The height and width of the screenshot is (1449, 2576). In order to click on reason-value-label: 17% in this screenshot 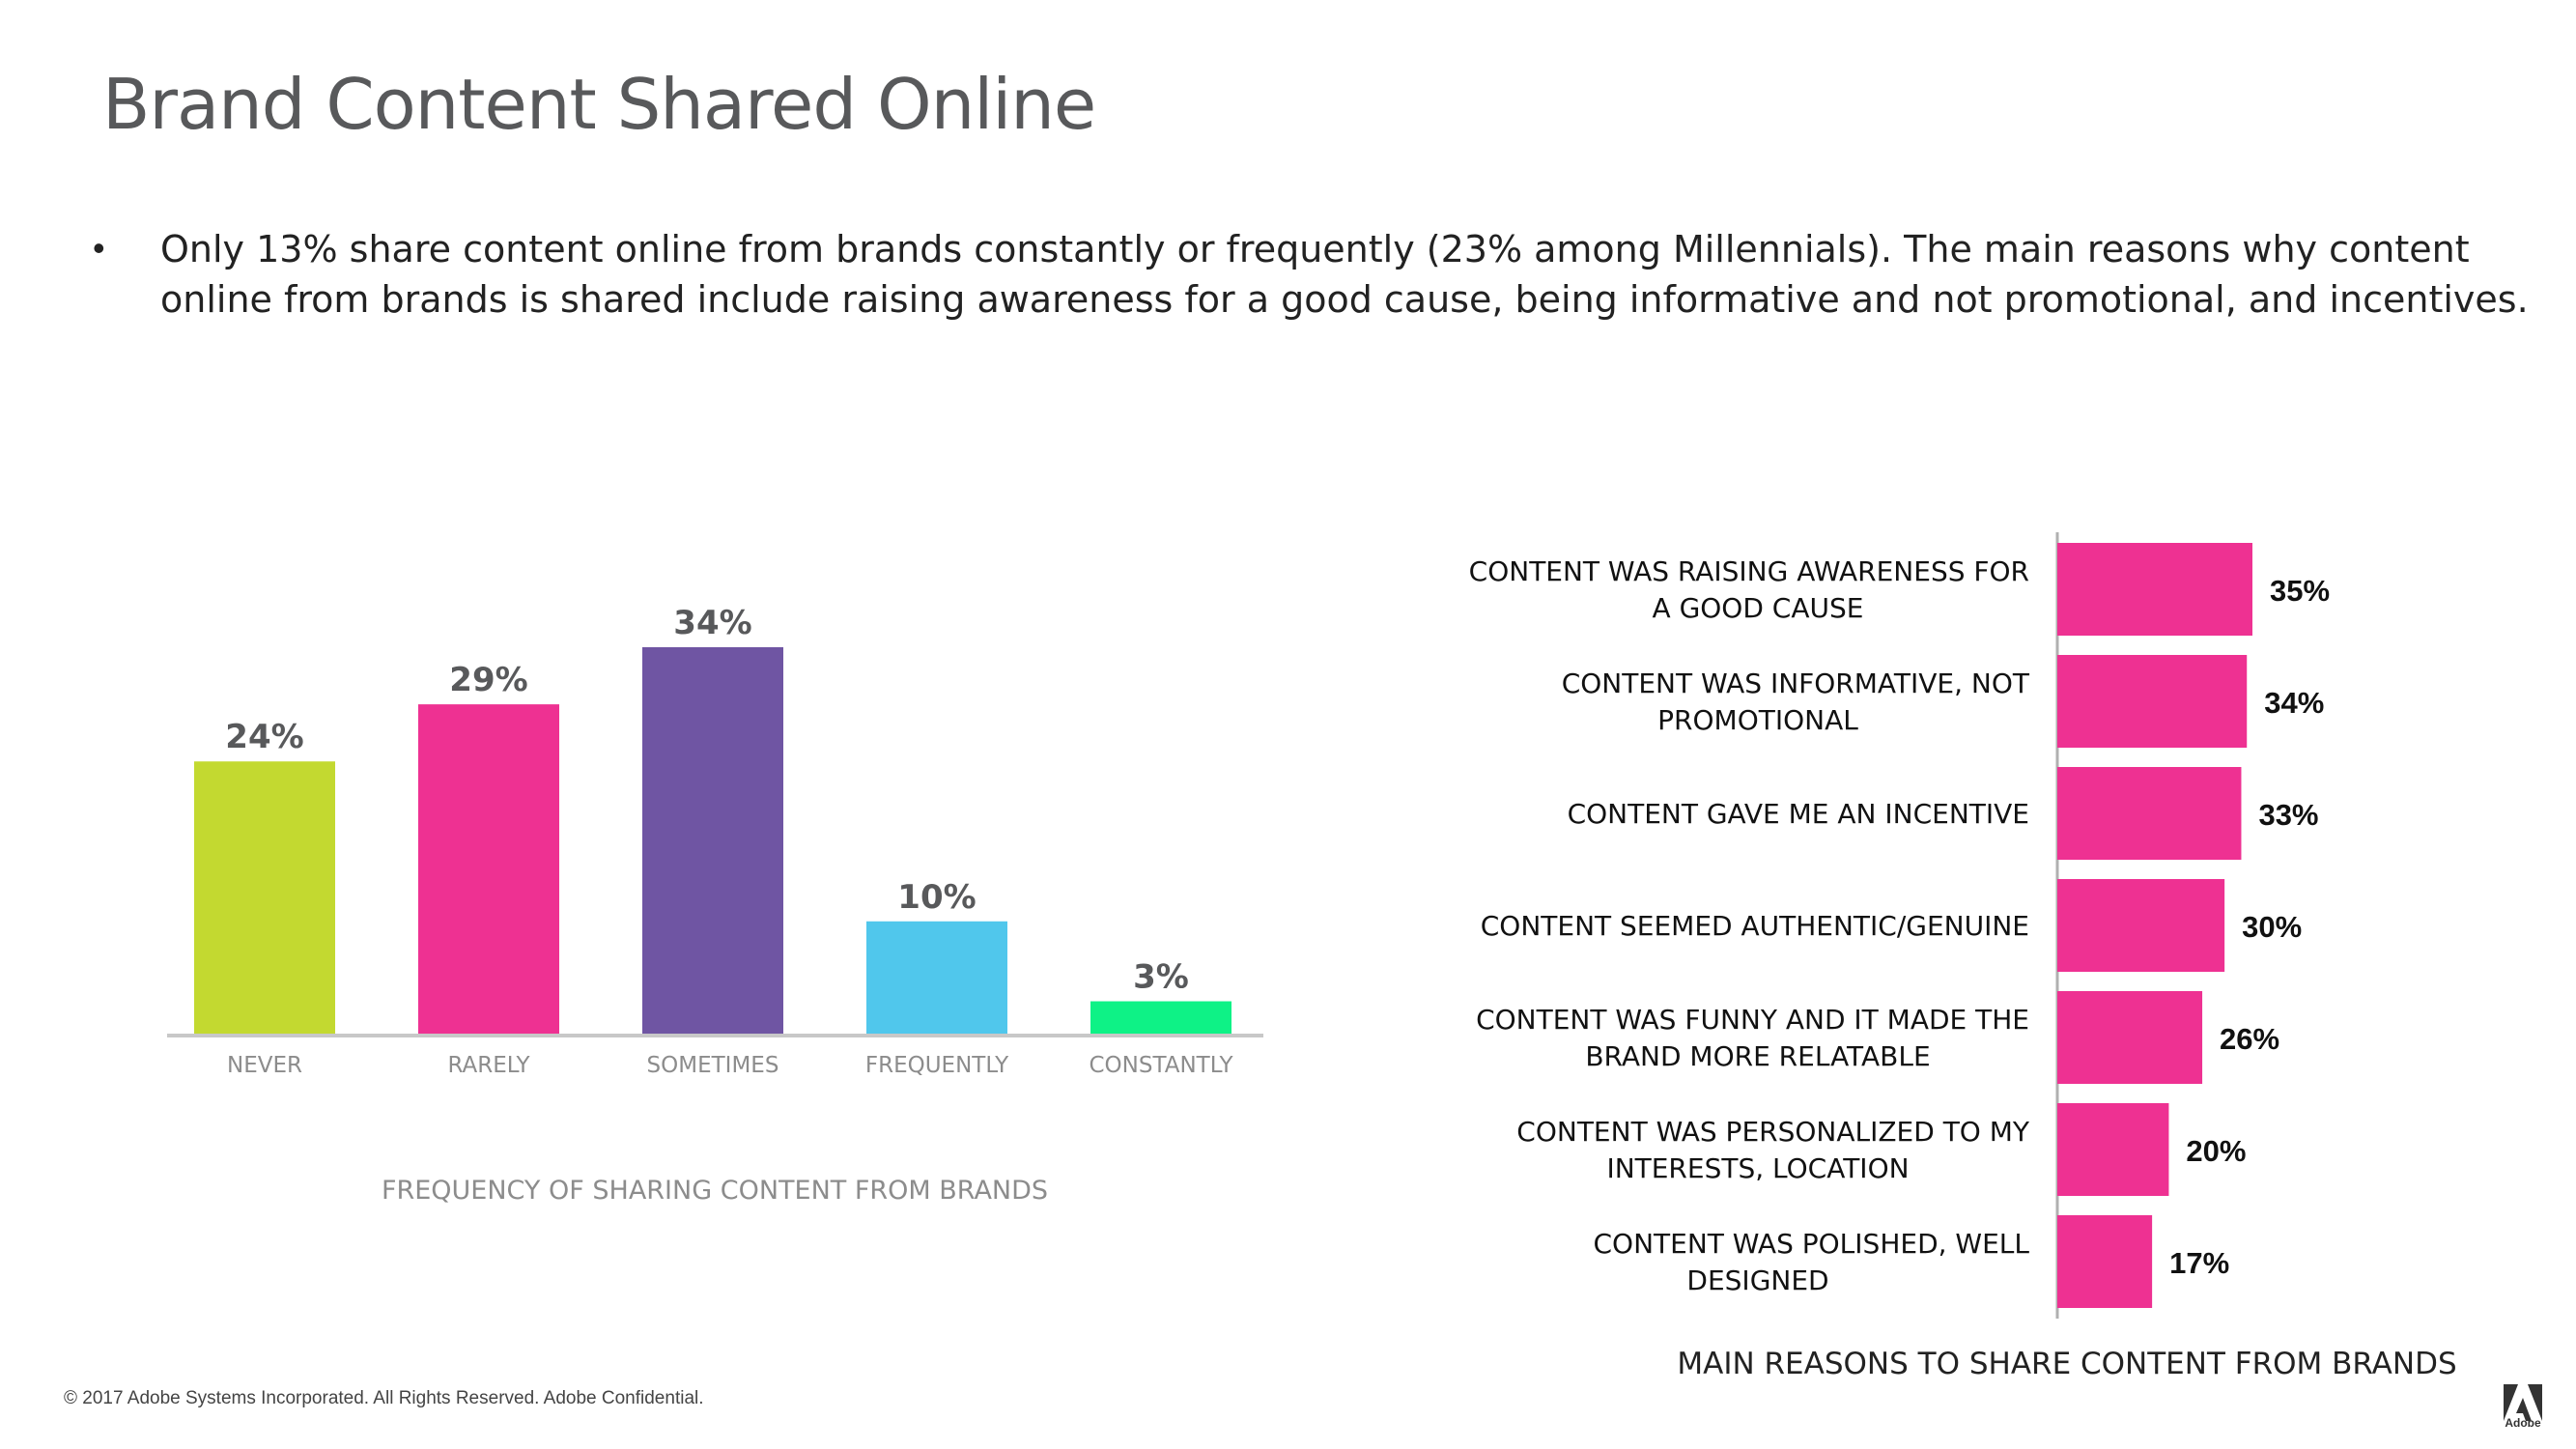, I will do `click(2199, 1263)`.